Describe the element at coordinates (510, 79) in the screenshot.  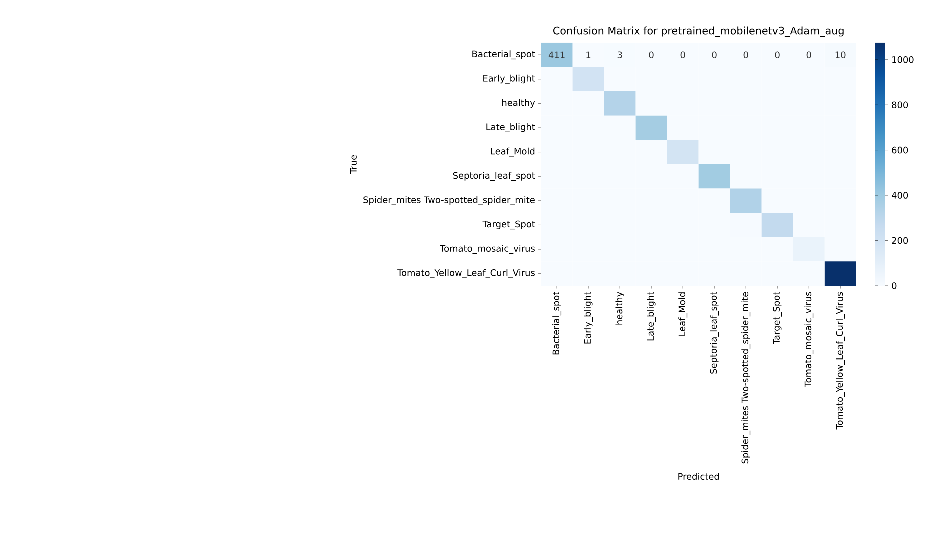
I see `y-tick-label: Early_blight` at that location.